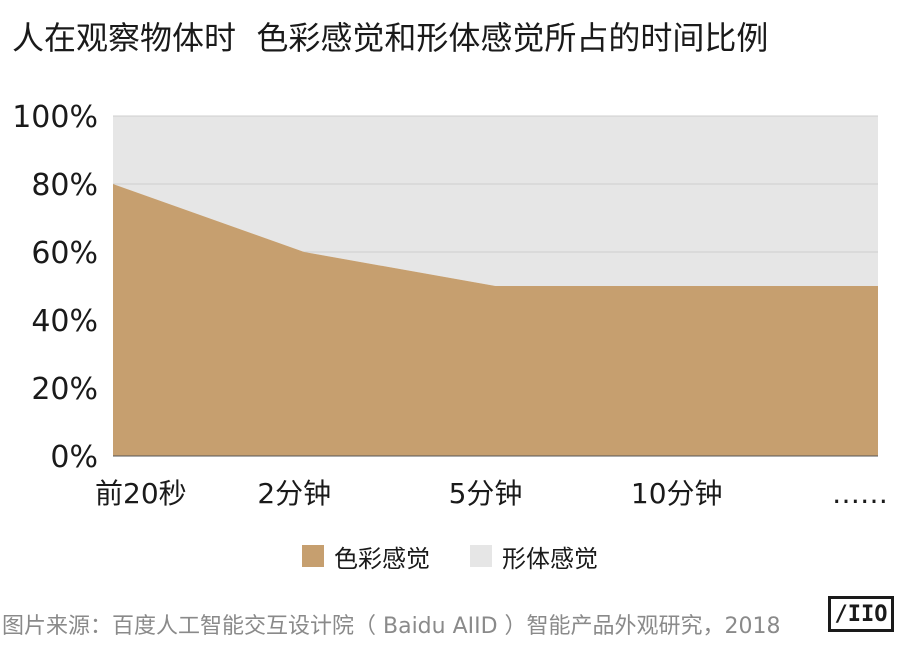 The image size is (900, 654). I want to click on legend: 色彩感觉 形体感觉, so click(450, 556).